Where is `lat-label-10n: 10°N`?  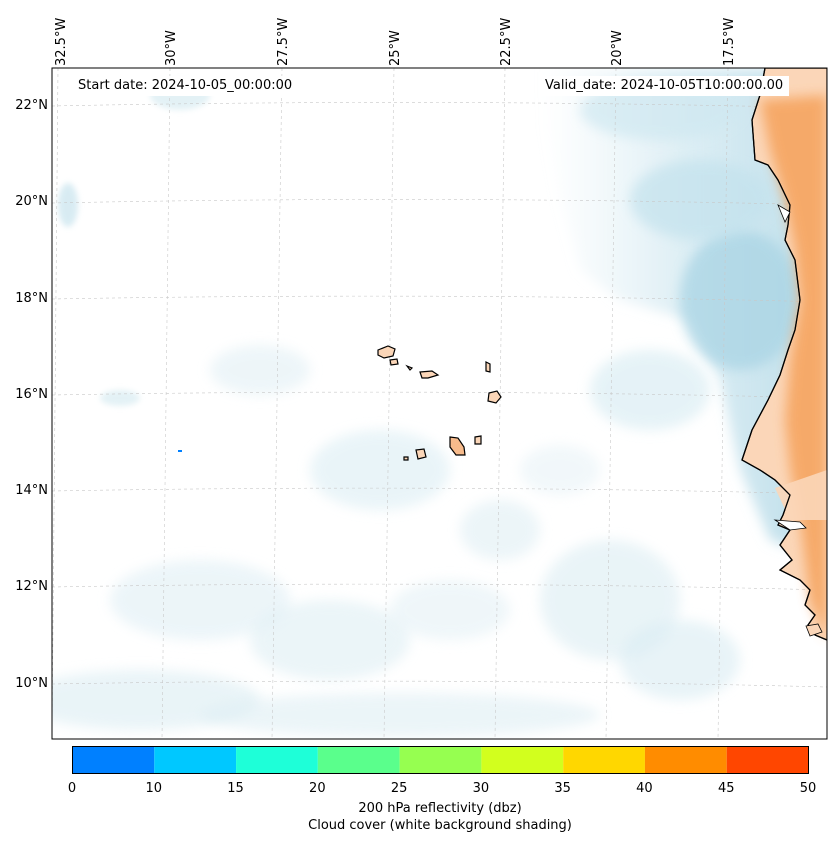
lat-label-10n: 10°N is located at coordinates (31, 683).